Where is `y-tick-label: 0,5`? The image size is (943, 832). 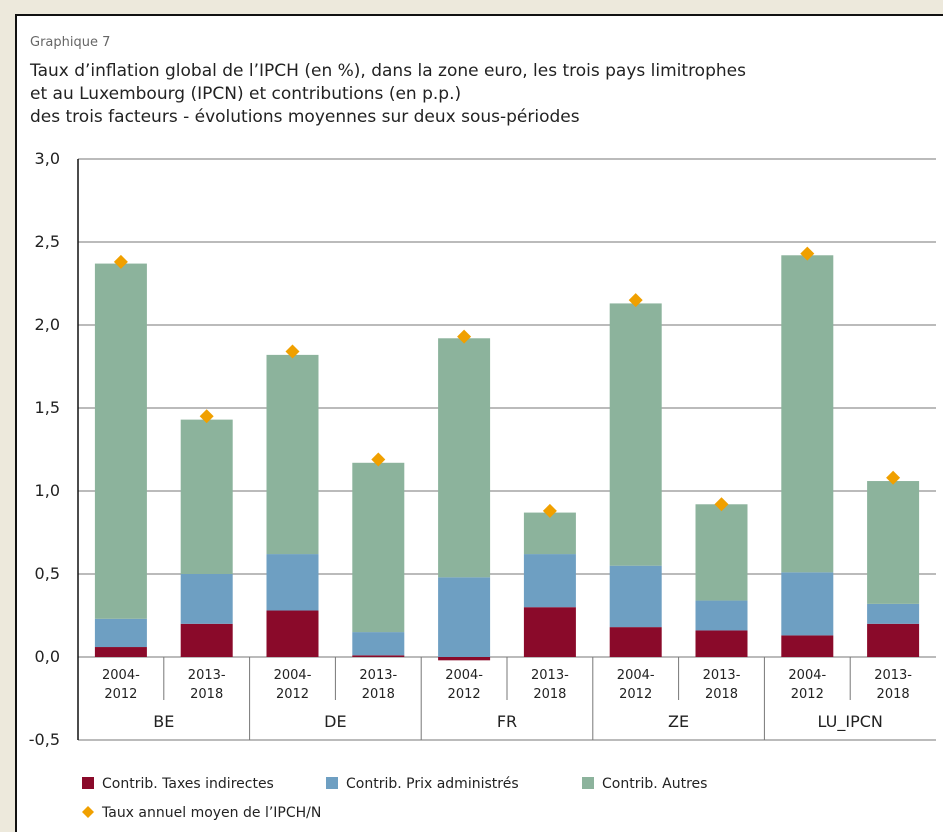
y-tick-label: 0,5 is located at coordinates (47, 573).